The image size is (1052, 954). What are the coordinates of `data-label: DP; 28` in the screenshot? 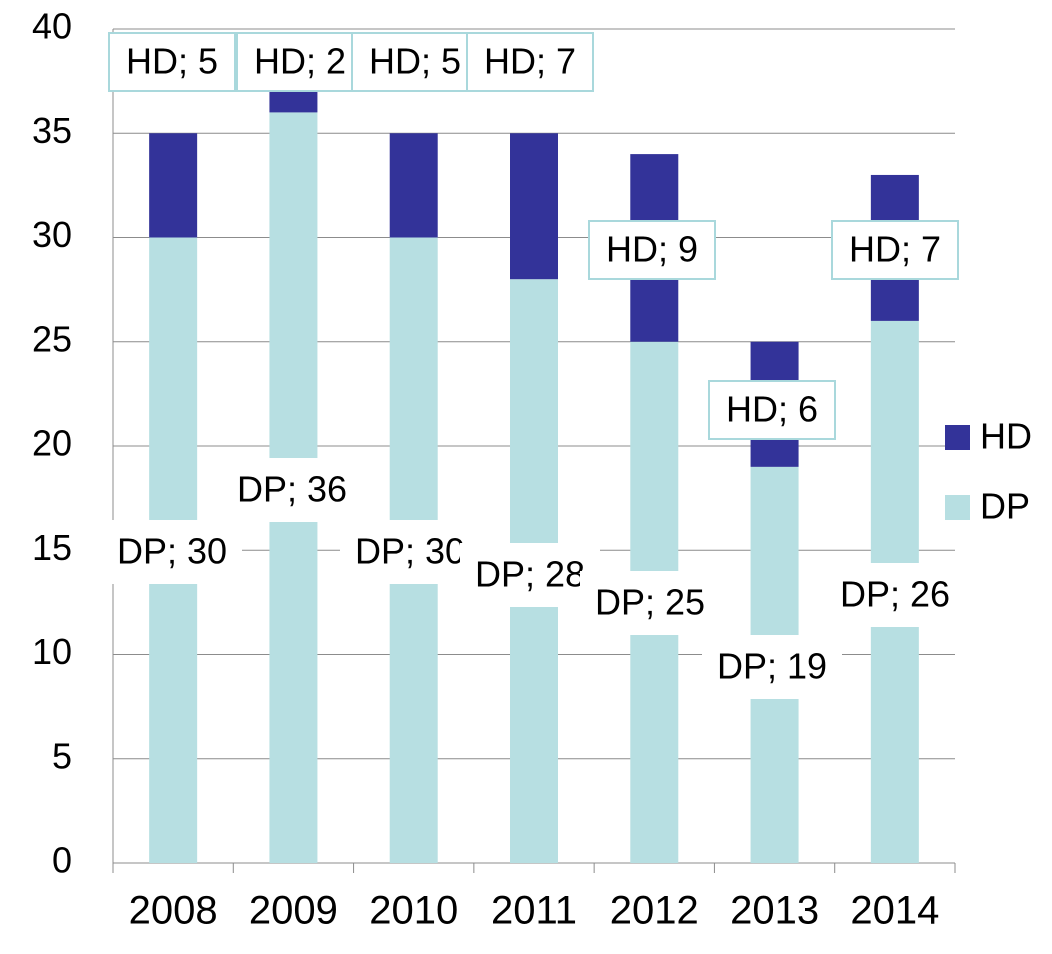 It's located at (530, 574).